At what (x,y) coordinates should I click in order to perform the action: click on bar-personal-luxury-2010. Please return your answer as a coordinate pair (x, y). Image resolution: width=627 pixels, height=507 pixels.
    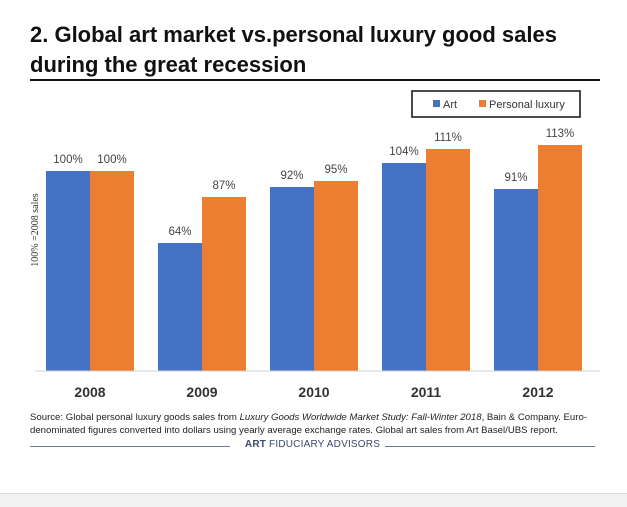
    Looking at the image, I should click on (336, 276).